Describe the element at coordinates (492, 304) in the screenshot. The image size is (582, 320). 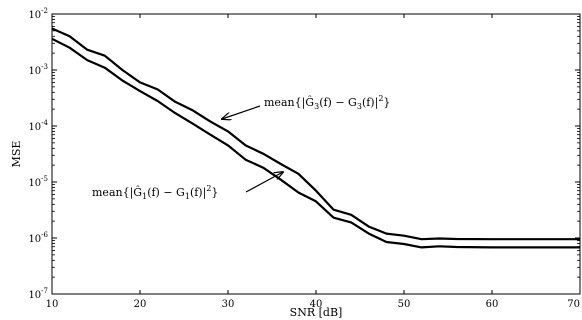
I see `x-tick-label: 60` at that location.